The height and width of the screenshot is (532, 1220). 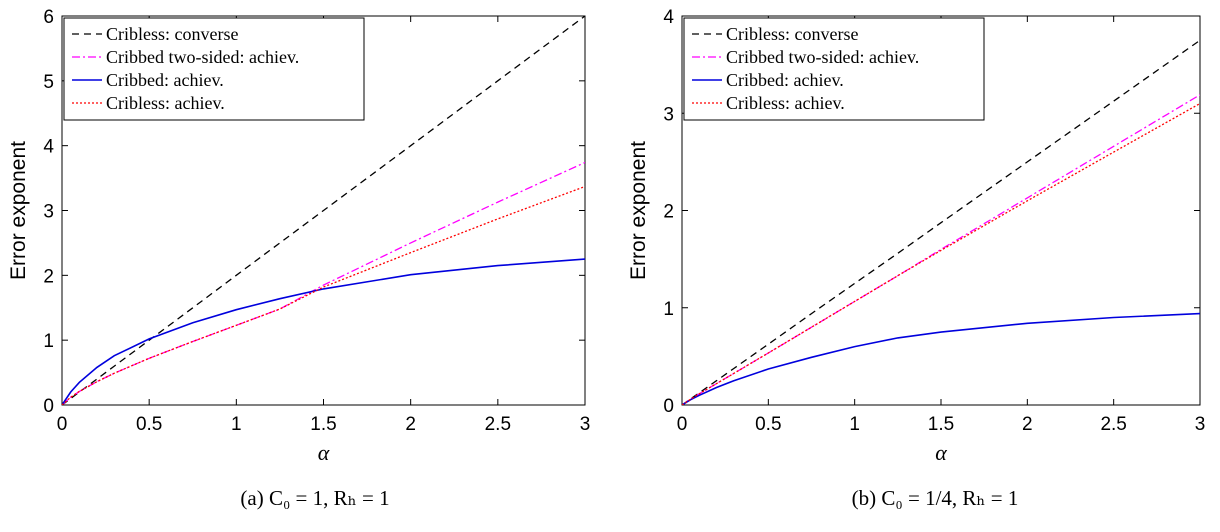 I want to click on y-tick-label: 6, so click(x=48, y=17).